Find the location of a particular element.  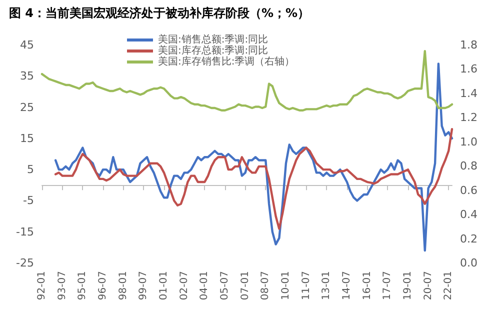

y2-tick-label: 0.2 is located at coordinates (469, 239).